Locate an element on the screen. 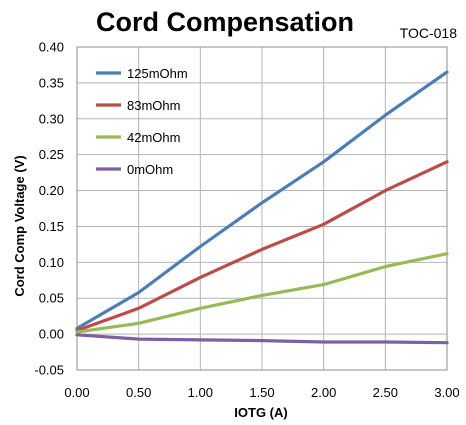 The image size is (466, 425). series-line-0mOhm is located at coordinates (262, 339).